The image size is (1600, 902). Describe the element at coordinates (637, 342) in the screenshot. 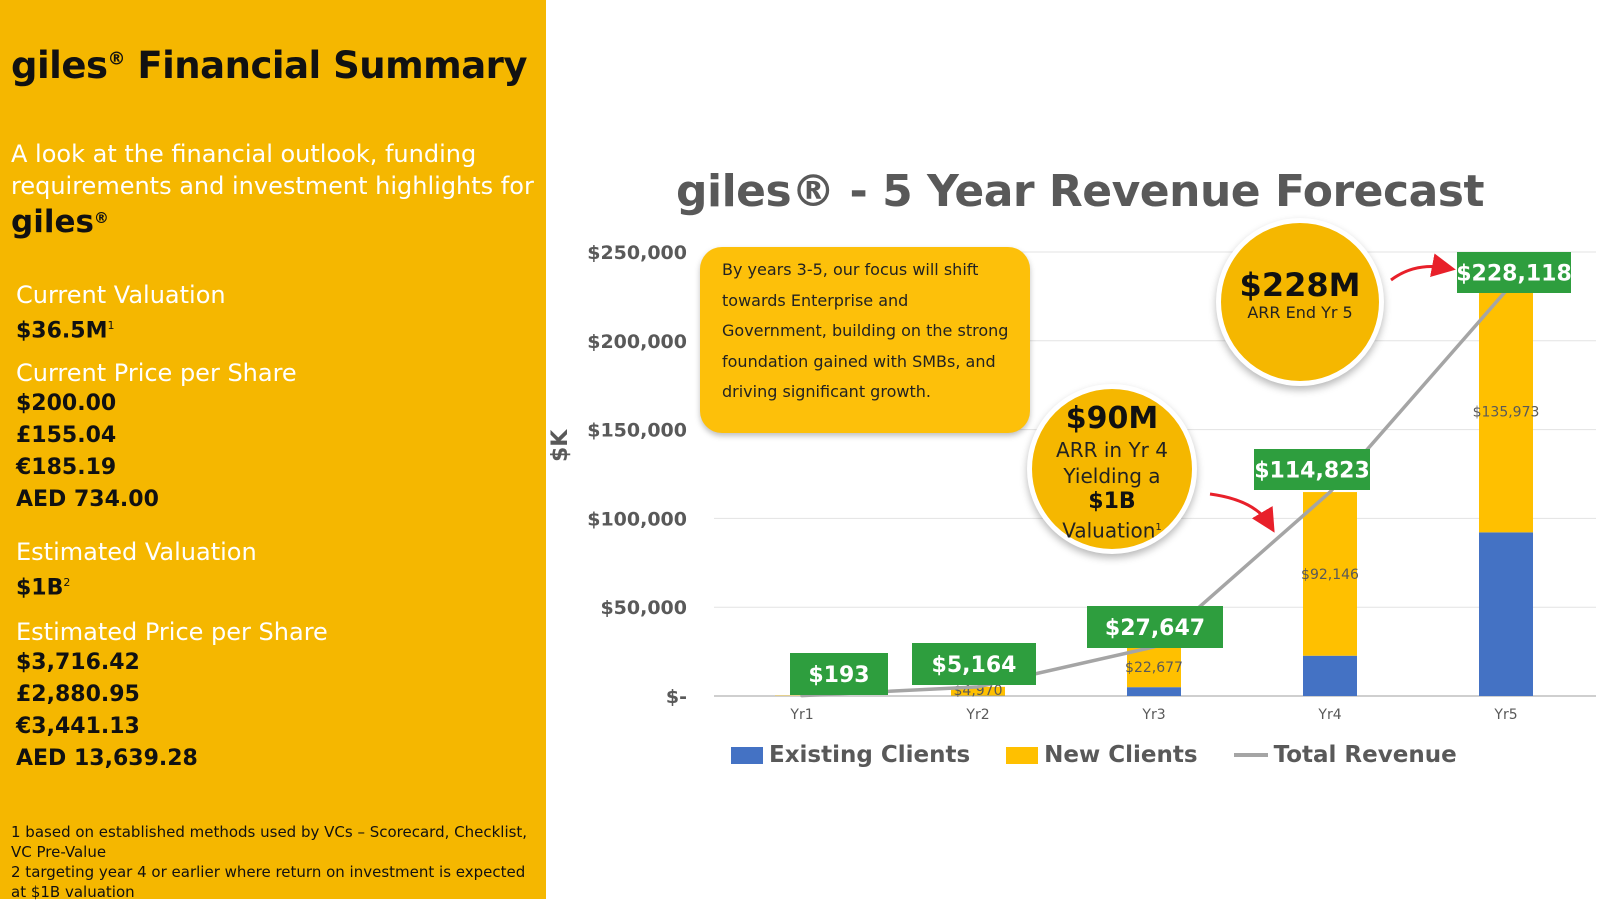

I see `y-tick-label: $200,000` at that location.